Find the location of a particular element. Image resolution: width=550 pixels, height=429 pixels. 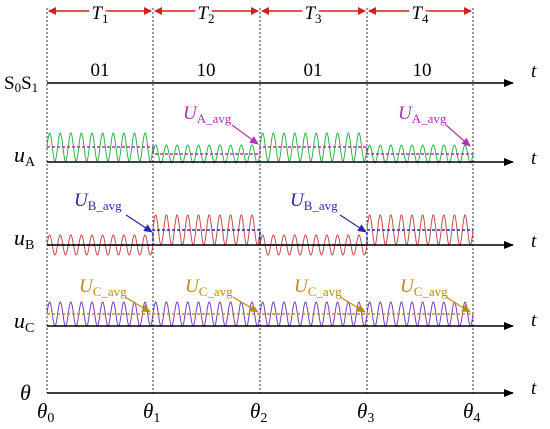

avg-label-c-1: UC_avg is located at coordinates (103, 287).